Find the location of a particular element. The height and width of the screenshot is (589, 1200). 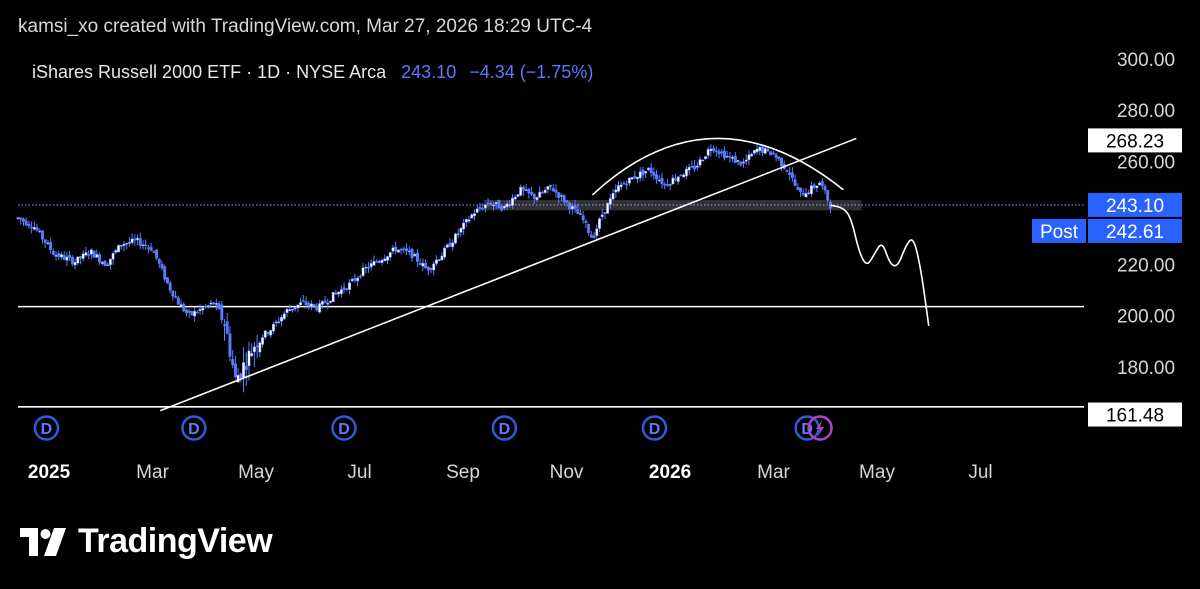

x-axis-tick-label: Jul is located at coordinates (359, 472).